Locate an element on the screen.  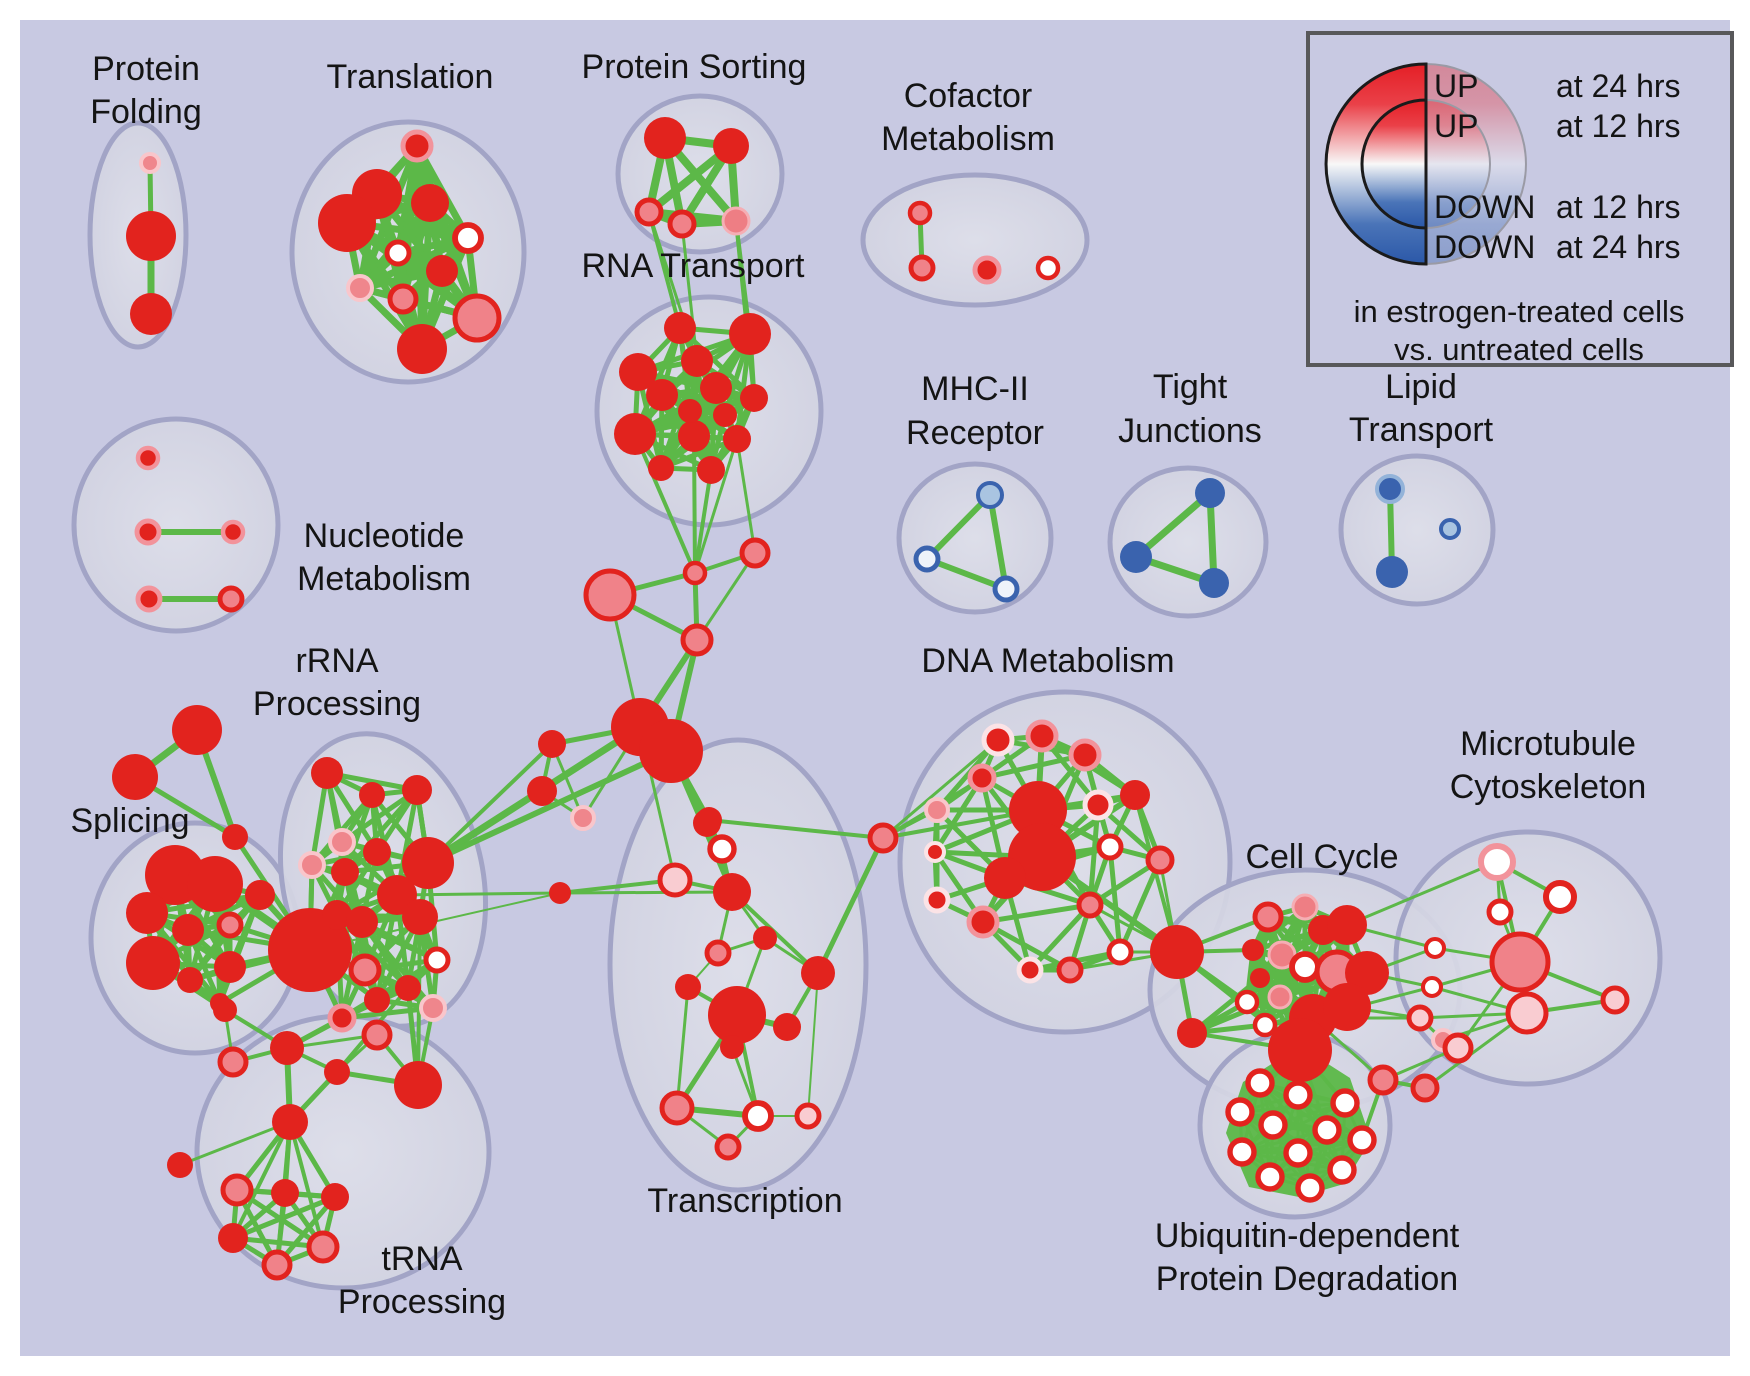
cluster-ellipse-mhc2-receptor is located at coordinates (975, 538).